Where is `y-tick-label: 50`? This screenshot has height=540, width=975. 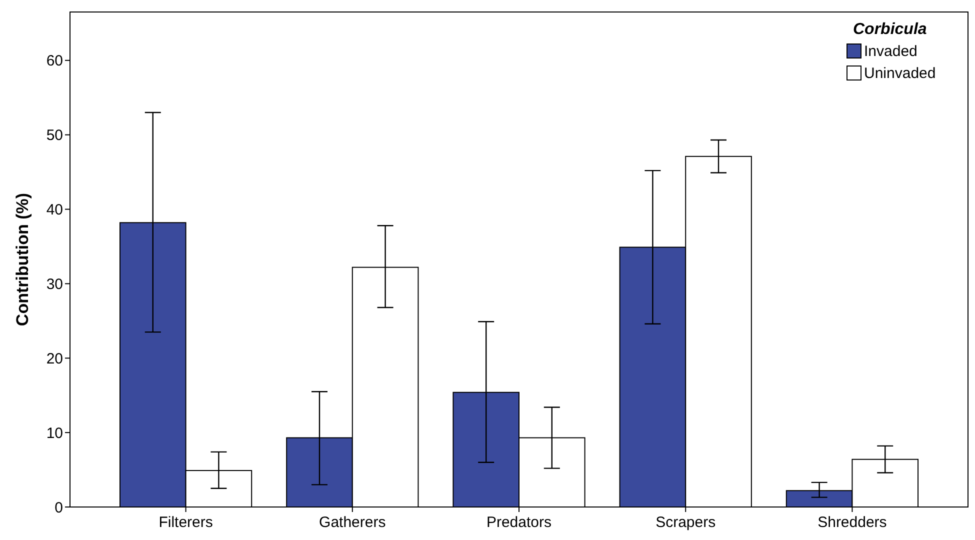 y-tick-label: 50 is located at coordinates (54, 135).